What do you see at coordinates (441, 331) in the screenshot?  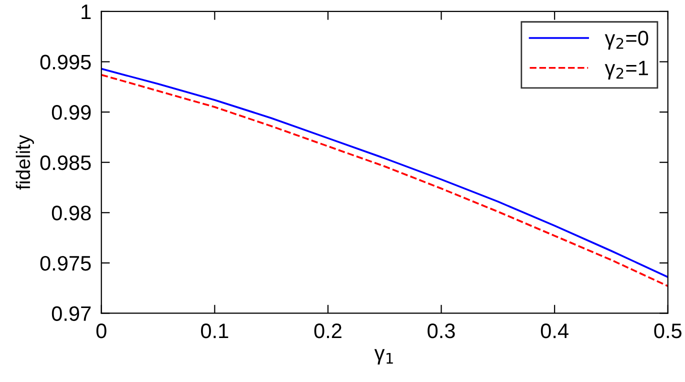 I see `x-tick-label: 0.3` at bounding box center [441, 331].